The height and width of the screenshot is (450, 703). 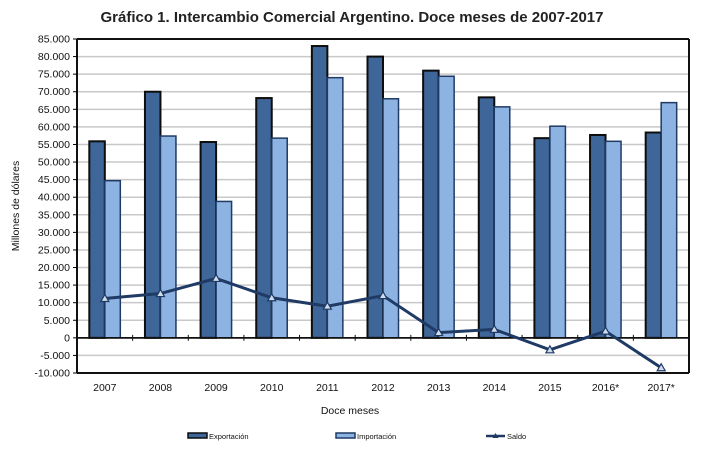 I want to click on legend-marker-saldo, so click(x=495, y=435).